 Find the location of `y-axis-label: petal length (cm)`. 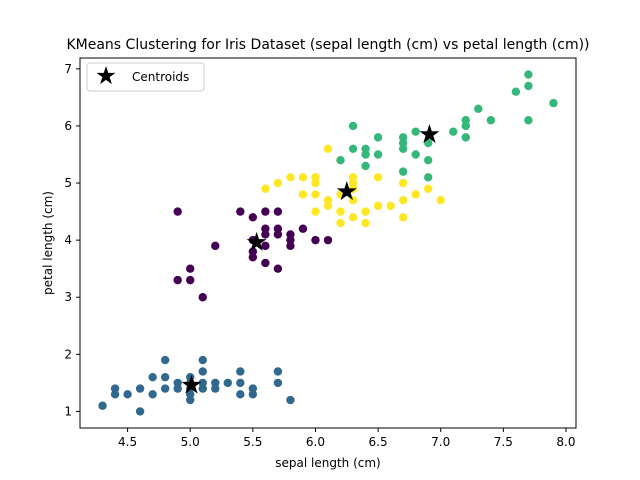

y-axis-label: petal length (cm) is located at coordinates (48, 243).